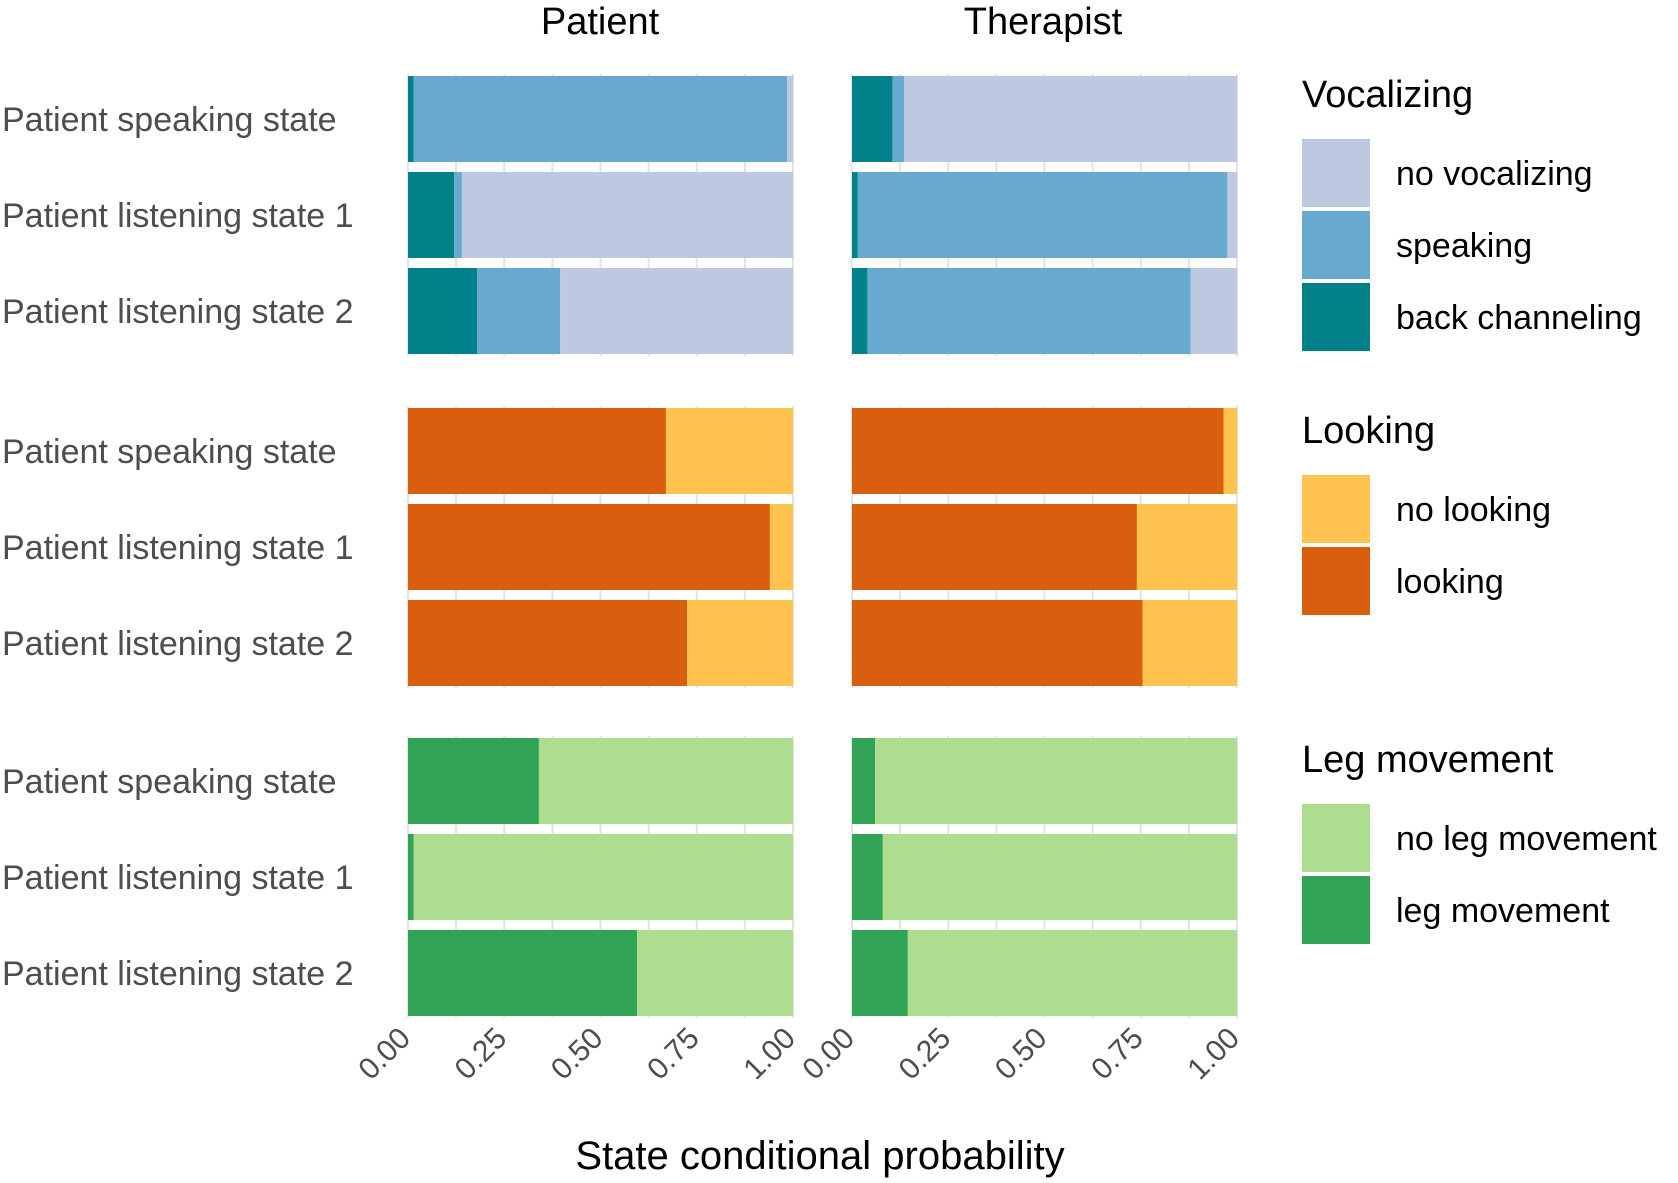 The image size is (1678, 1183). I want to click on legend-title-looking: Looking, so click(1368, 431).